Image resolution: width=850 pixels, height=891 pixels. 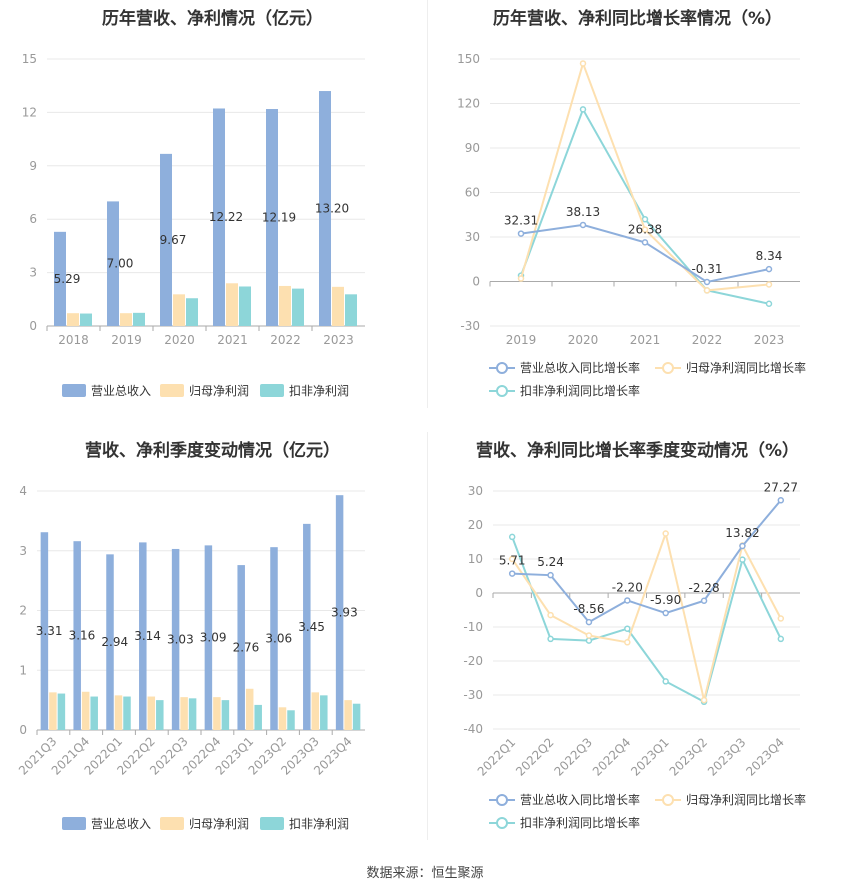 What do you see at coordinates (746, 799) in the screenshot?
I see `legend-label: 归母净利润同比增长率` at bounding box center [746, 799].